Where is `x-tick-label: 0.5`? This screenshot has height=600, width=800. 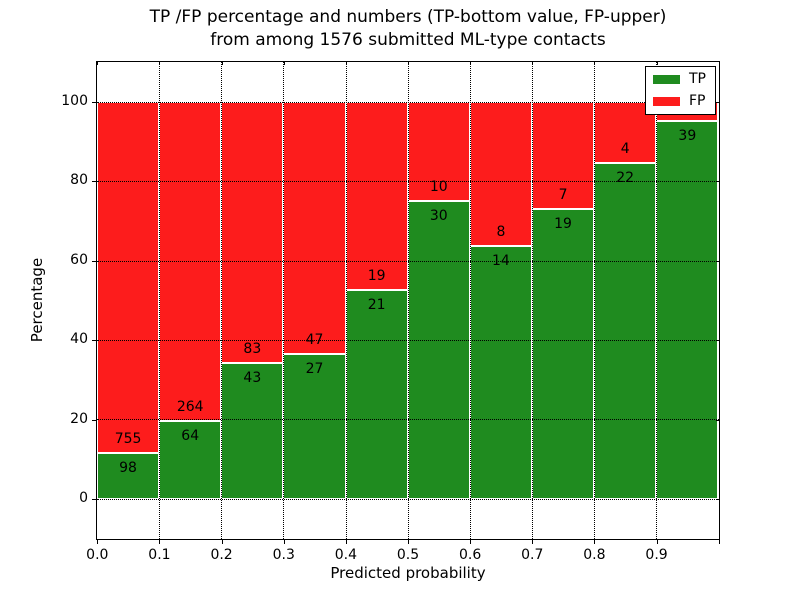
x-tick-label: 0.5 is located at coordinates (408, 555).